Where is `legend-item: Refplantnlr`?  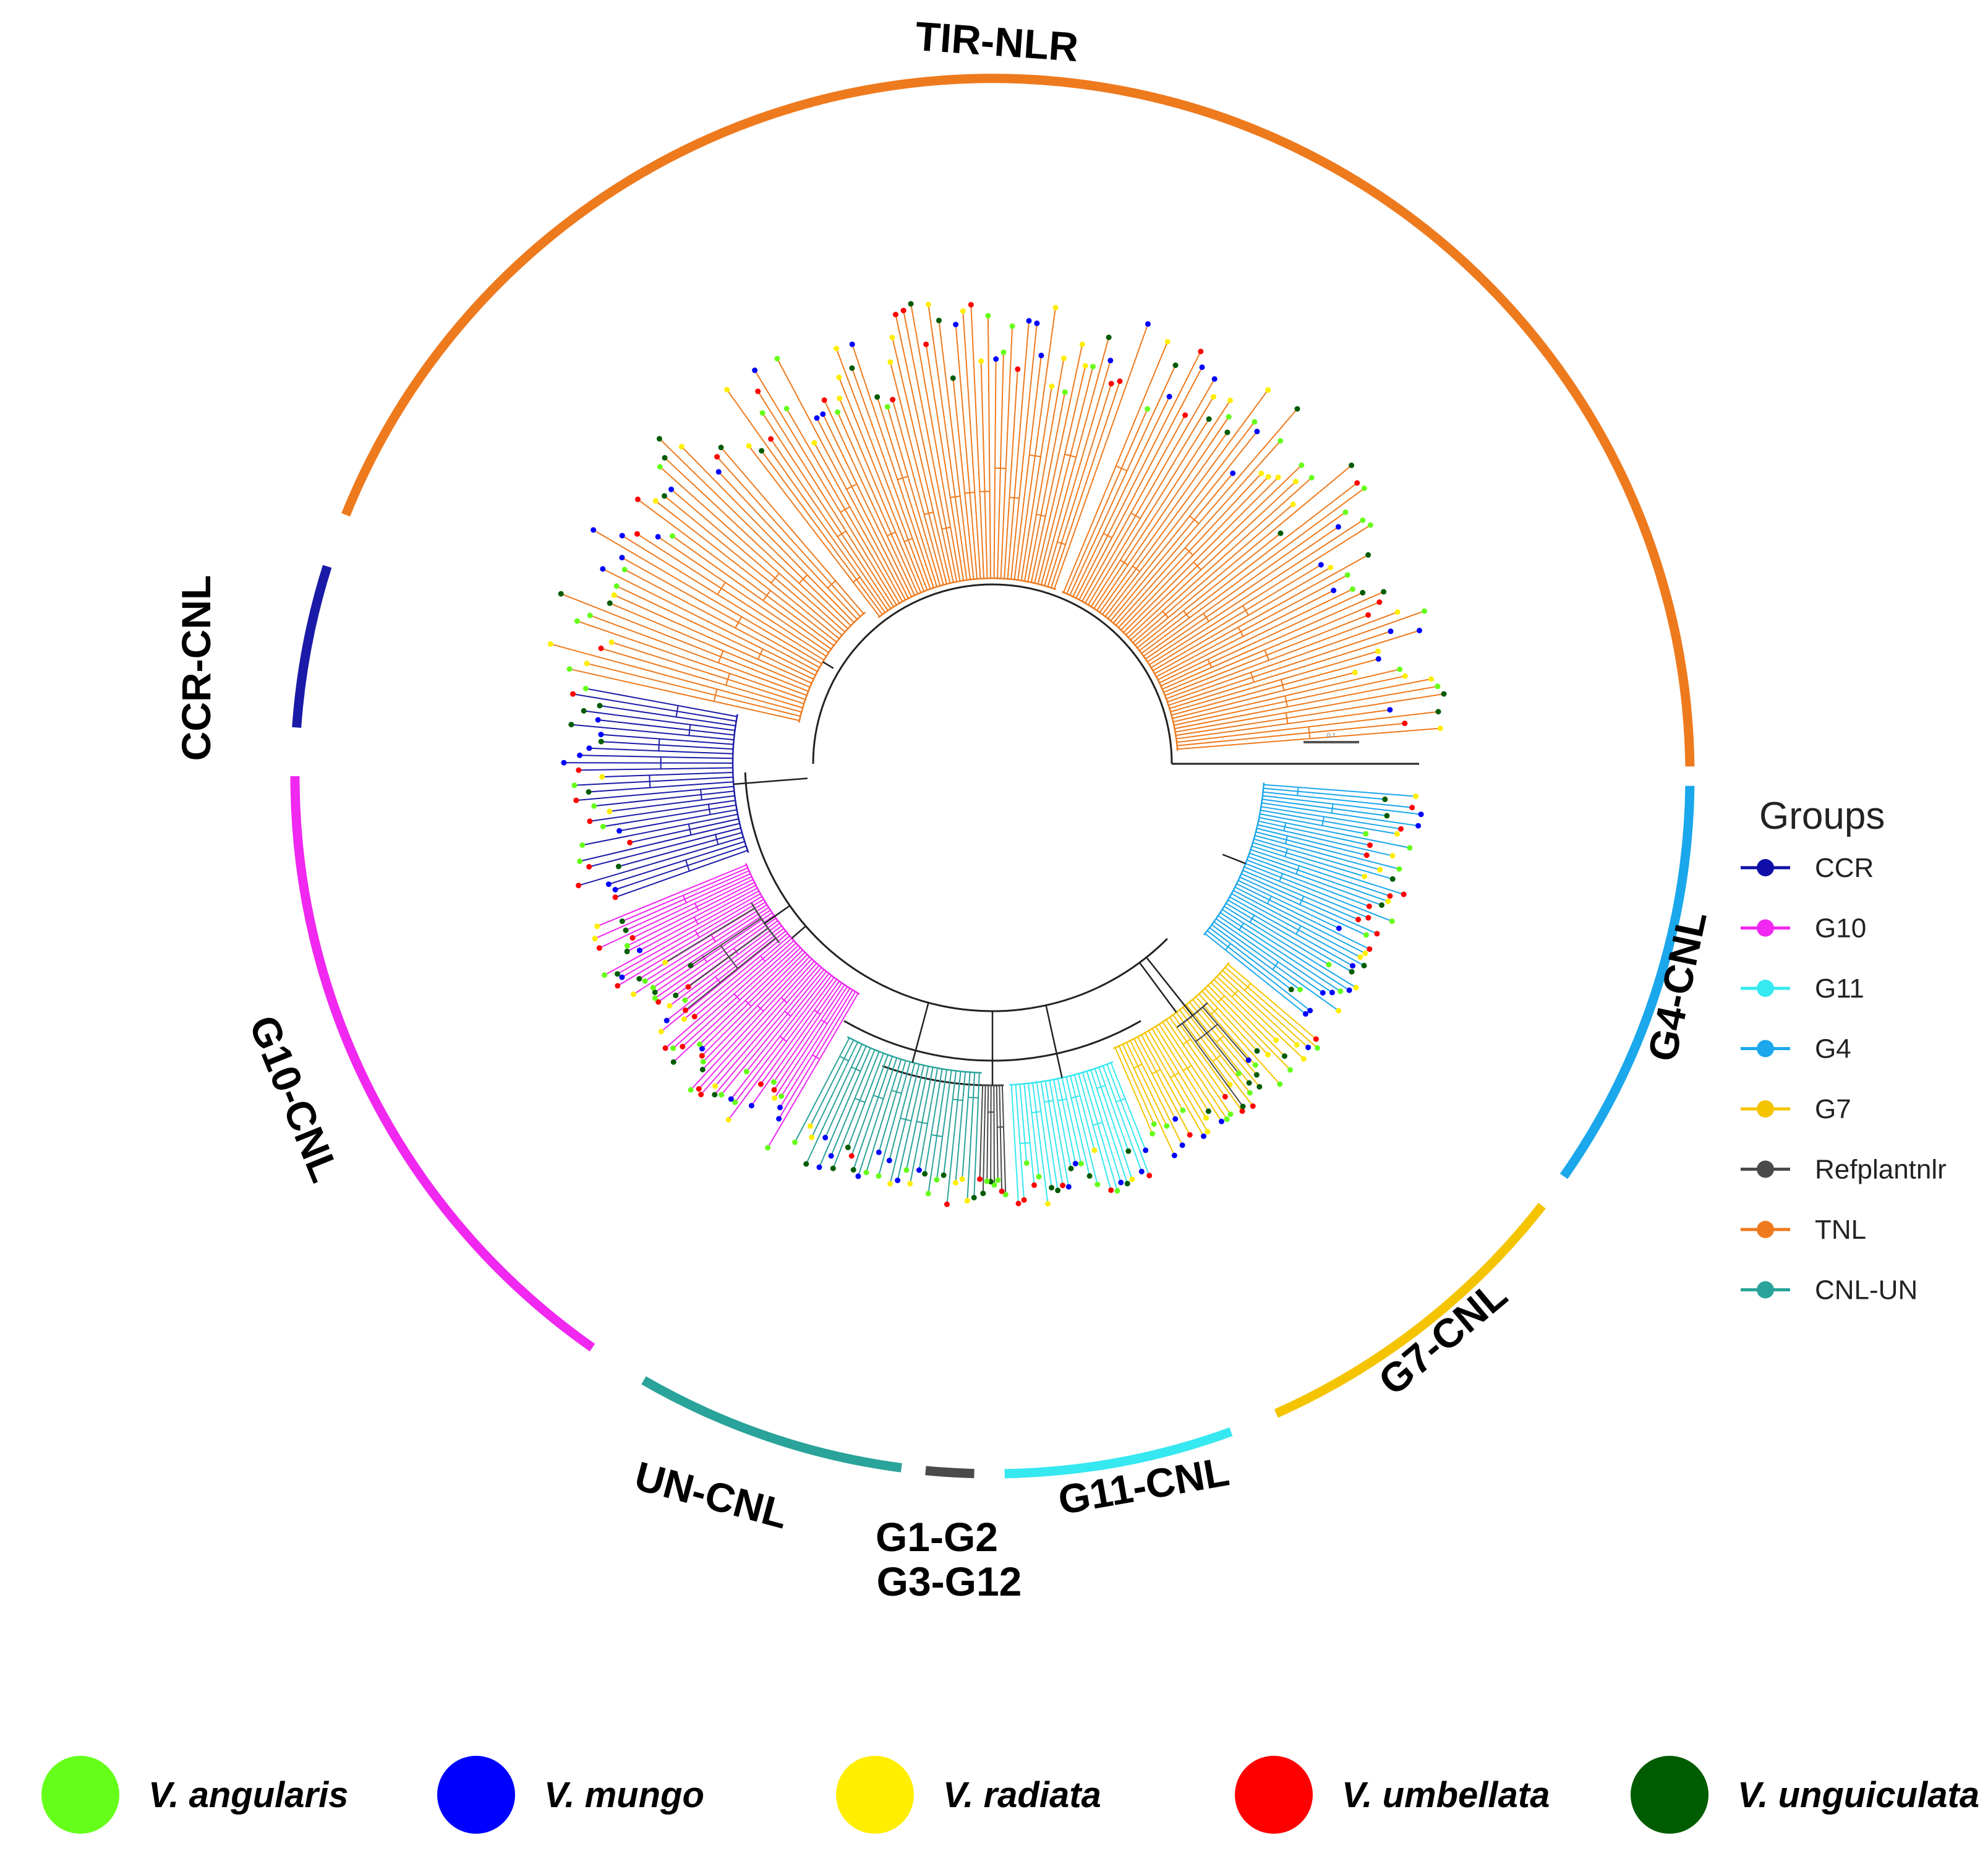 legend-item: Refplantnlr is located at coordinates (1844, 1170).